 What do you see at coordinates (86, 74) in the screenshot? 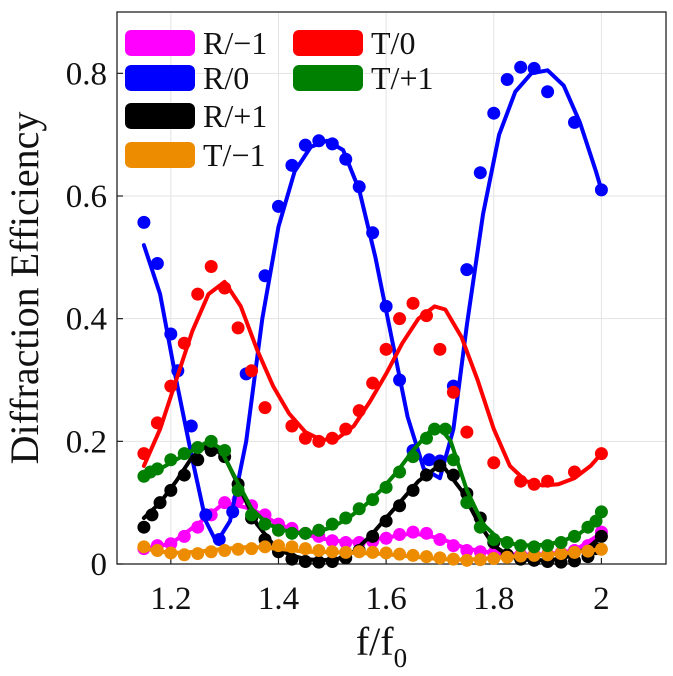
I see `y-tick-label: 0.8` at bounding box center [86, 74].